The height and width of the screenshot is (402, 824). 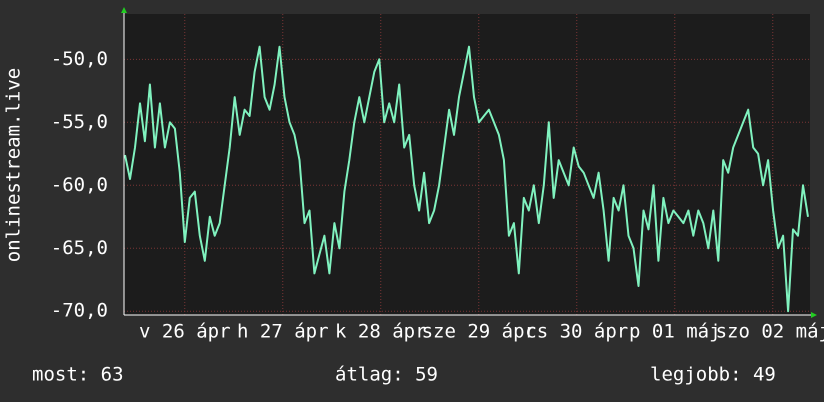 What do you see at coordinates (78, 375) in the screenshot?
I see `summary-current: most: 63` at bounding box center [78, 375].